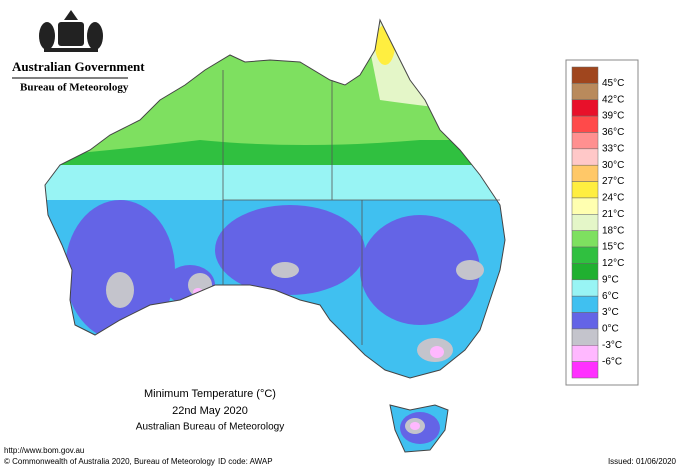 The image size is (680, 467). Describe the element at coordinates (613, 263) in the screenshot. I see `legend-label: 12°C` at that location.